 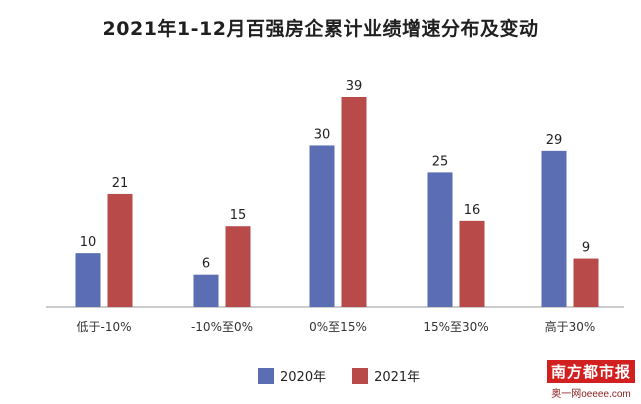 I want to click on legend-swatch-2021, so click(x=360, y=375).